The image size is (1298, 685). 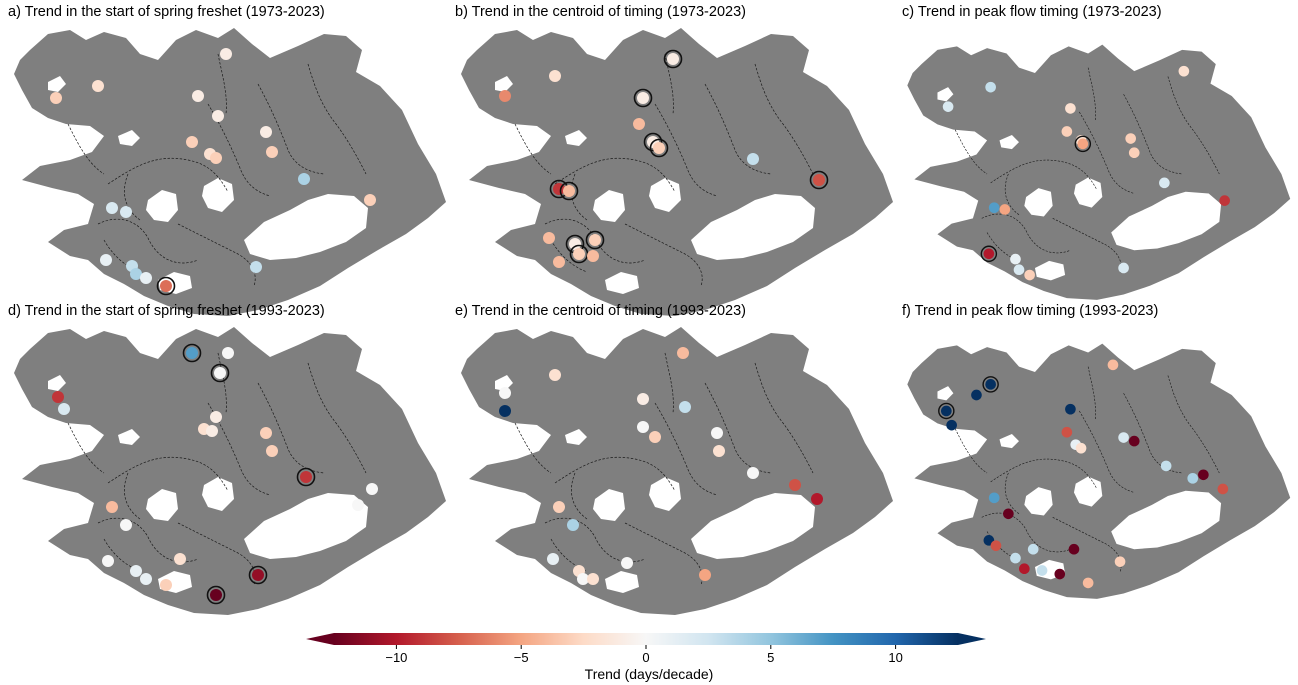 I want to click on colorbar-tick-label: 0, so click(x=645, y=657).